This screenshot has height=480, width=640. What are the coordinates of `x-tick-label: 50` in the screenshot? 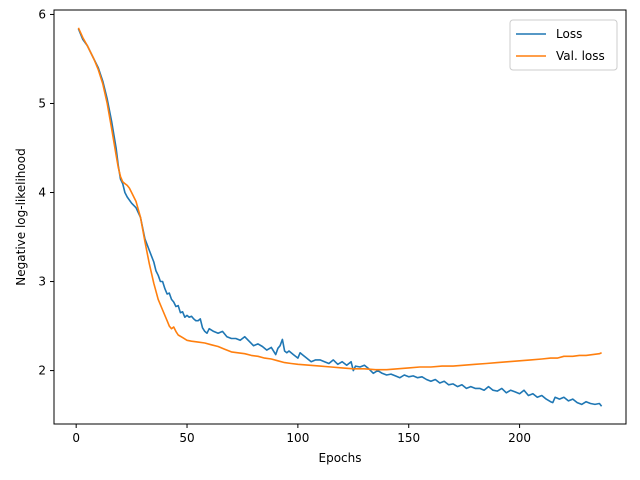 It's located at (186, 438).